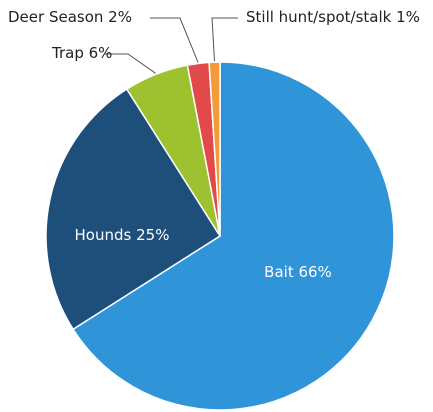 This screenshot has width=433, height=412. Describe the element at coordinates (224, 39) in the screenshot. I see `leader-line-still-hunt` at that location.